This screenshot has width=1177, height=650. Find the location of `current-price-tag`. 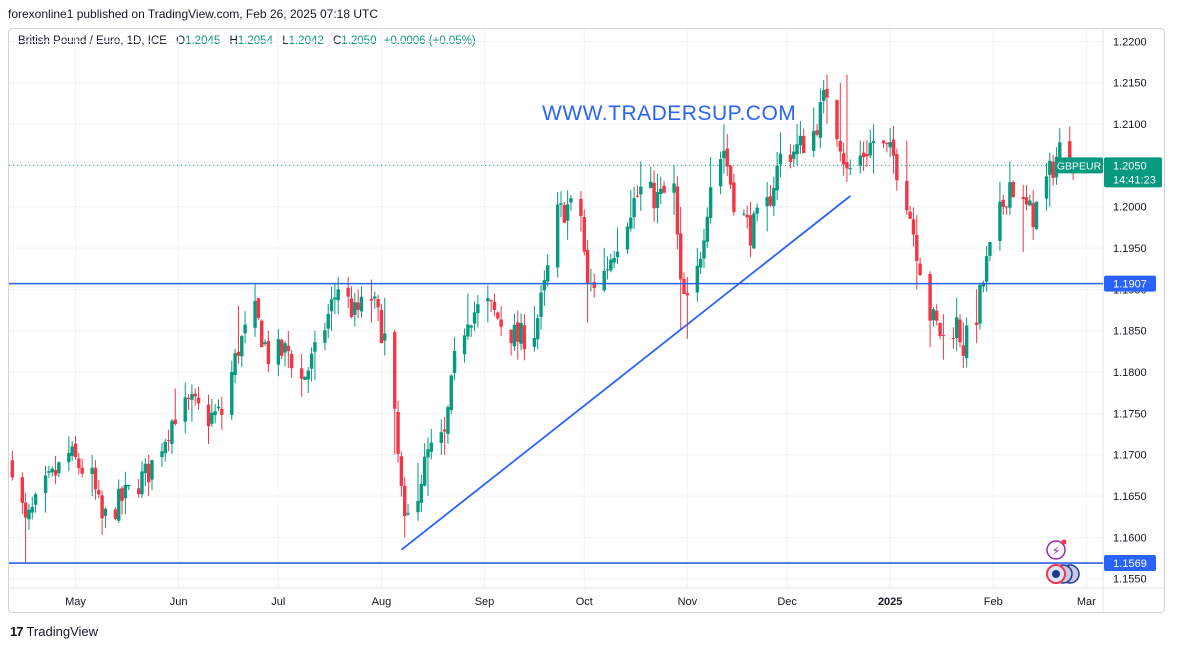

current-price-tag is located at coordinates (1133, 172).